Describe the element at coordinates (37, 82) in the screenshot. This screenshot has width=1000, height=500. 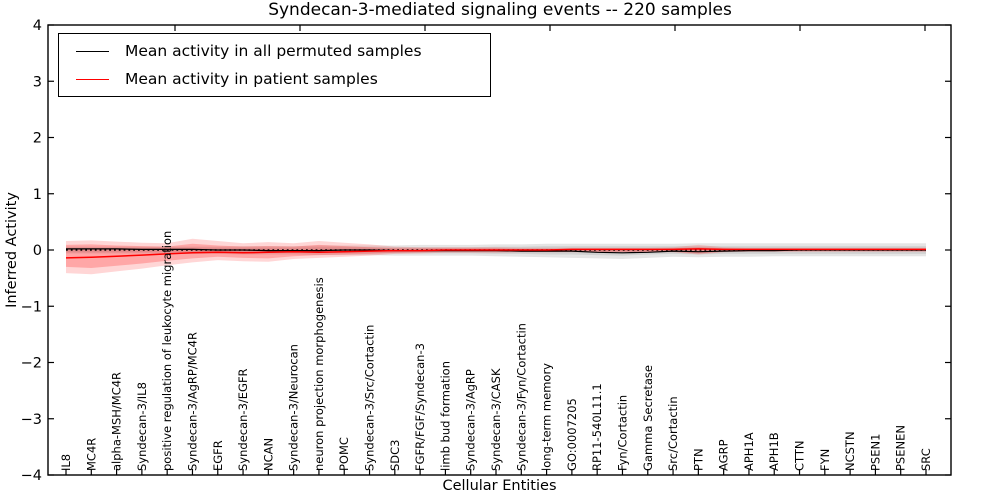
I see `y-tick-label: 3` at that location.